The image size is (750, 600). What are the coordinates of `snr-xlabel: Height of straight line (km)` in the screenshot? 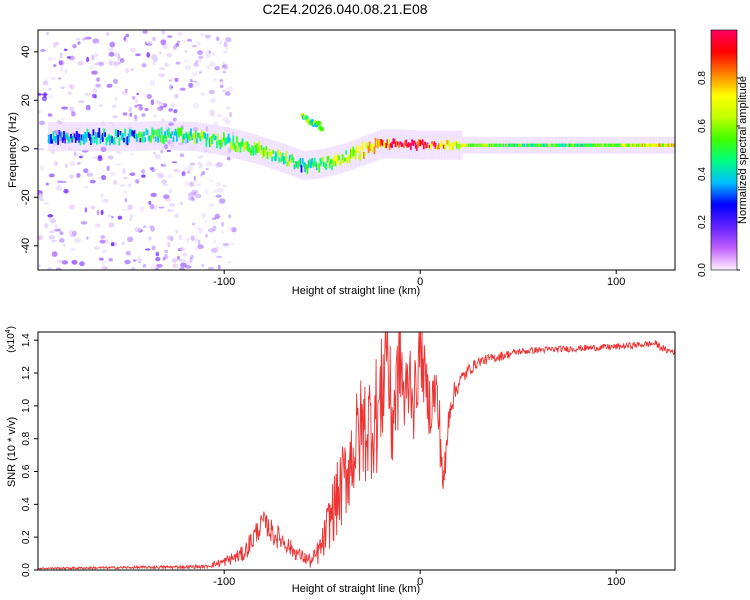 It's located at (356, 589).